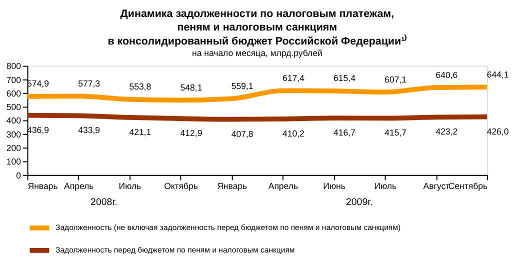 The height and width of the screenshot is (274, 527). Describe the element at coordinates (293, 77) in the screenshot. I see `data-label: 617,4` at that location.